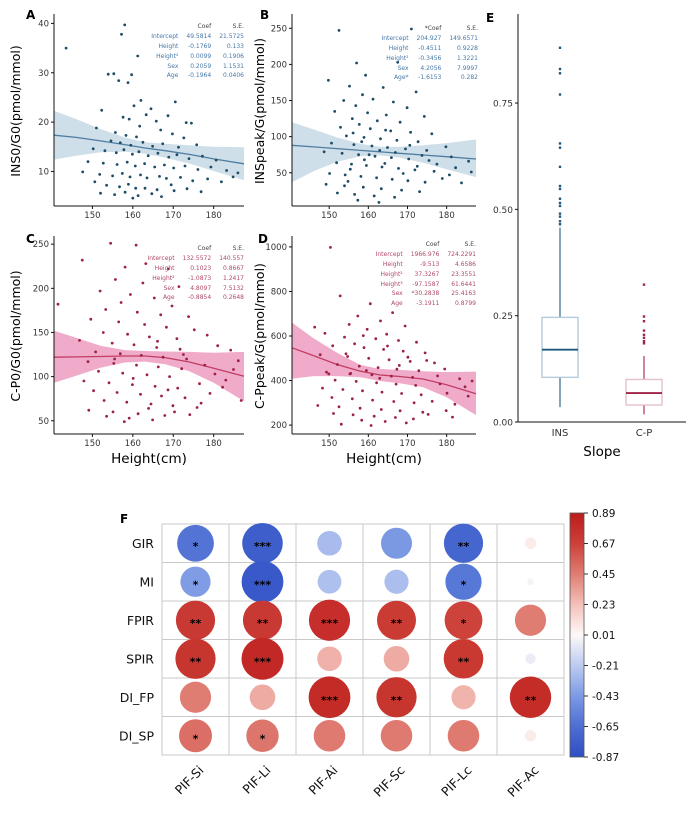 This screenshot has height=819, width=698. Describe the element at coordinates (233, 56) in the screenshot. I see `stat-value: 0.1906` at that location.